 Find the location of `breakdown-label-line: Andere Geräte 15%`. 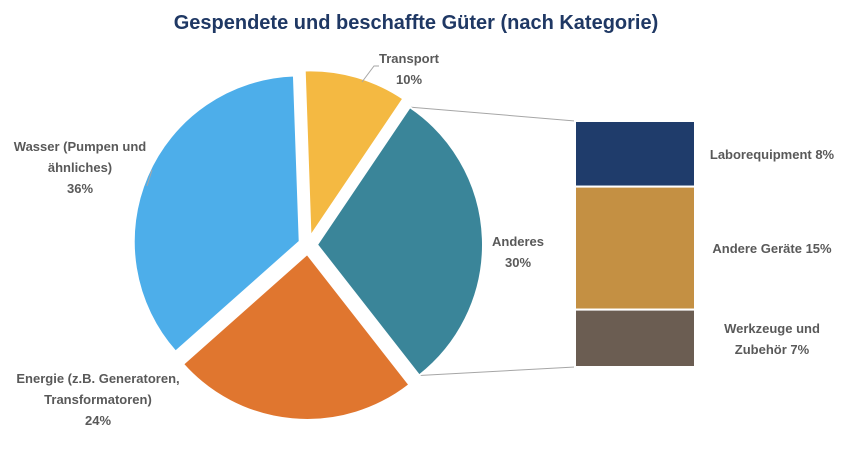

breakdown-label-line: Andere Geräte 15% is located at coordinates (772, 248).